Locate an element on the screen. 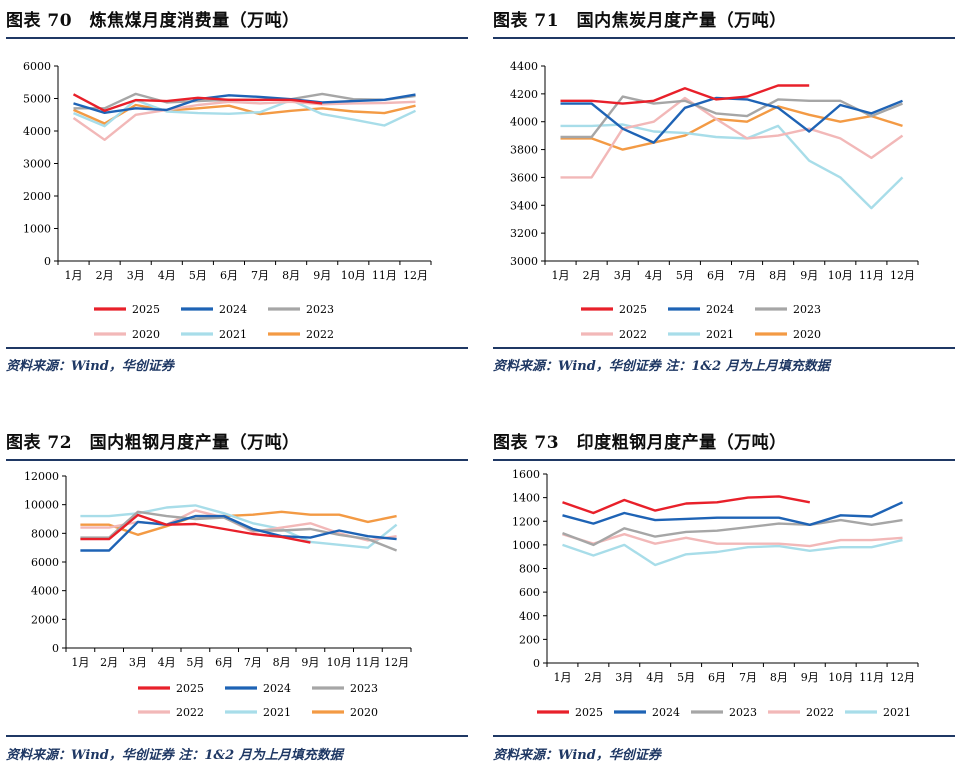  y-tick-label: 1400 is located at coordinates (526, 498).